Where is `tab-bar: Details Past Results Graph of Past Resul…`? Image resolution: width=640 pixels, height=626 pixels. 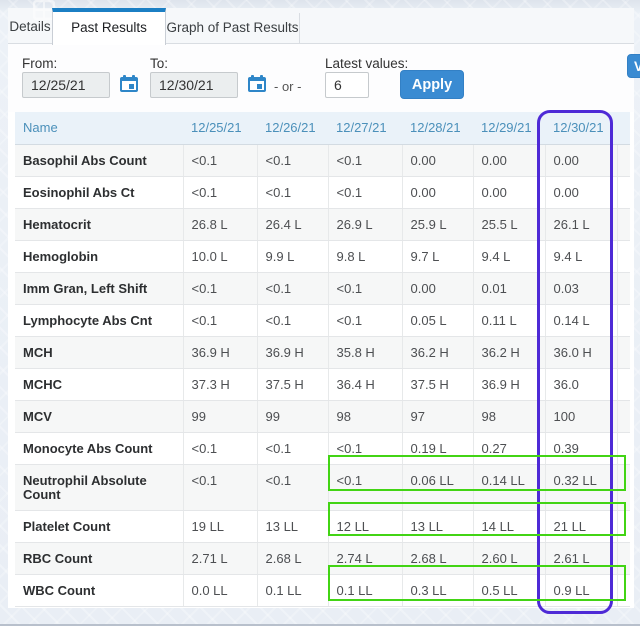 tab-bar: Details Past Results Graph of Past Resul… is located at coordinates (321, 22).